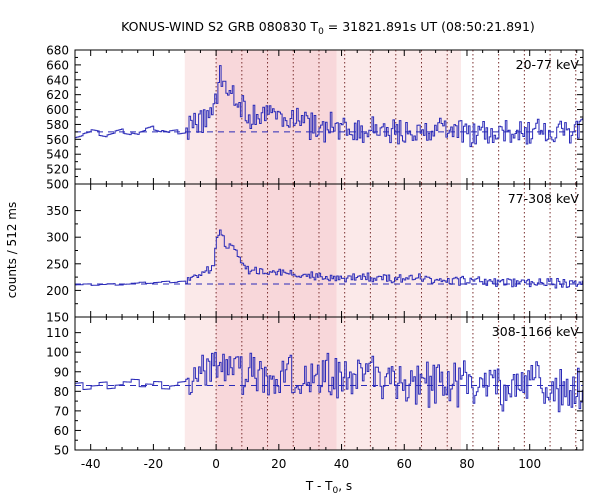  What do you see at coordinates (57, 95) in the screenshot?
I see `y-tick-label: 620` at bounding box center [57, 95].